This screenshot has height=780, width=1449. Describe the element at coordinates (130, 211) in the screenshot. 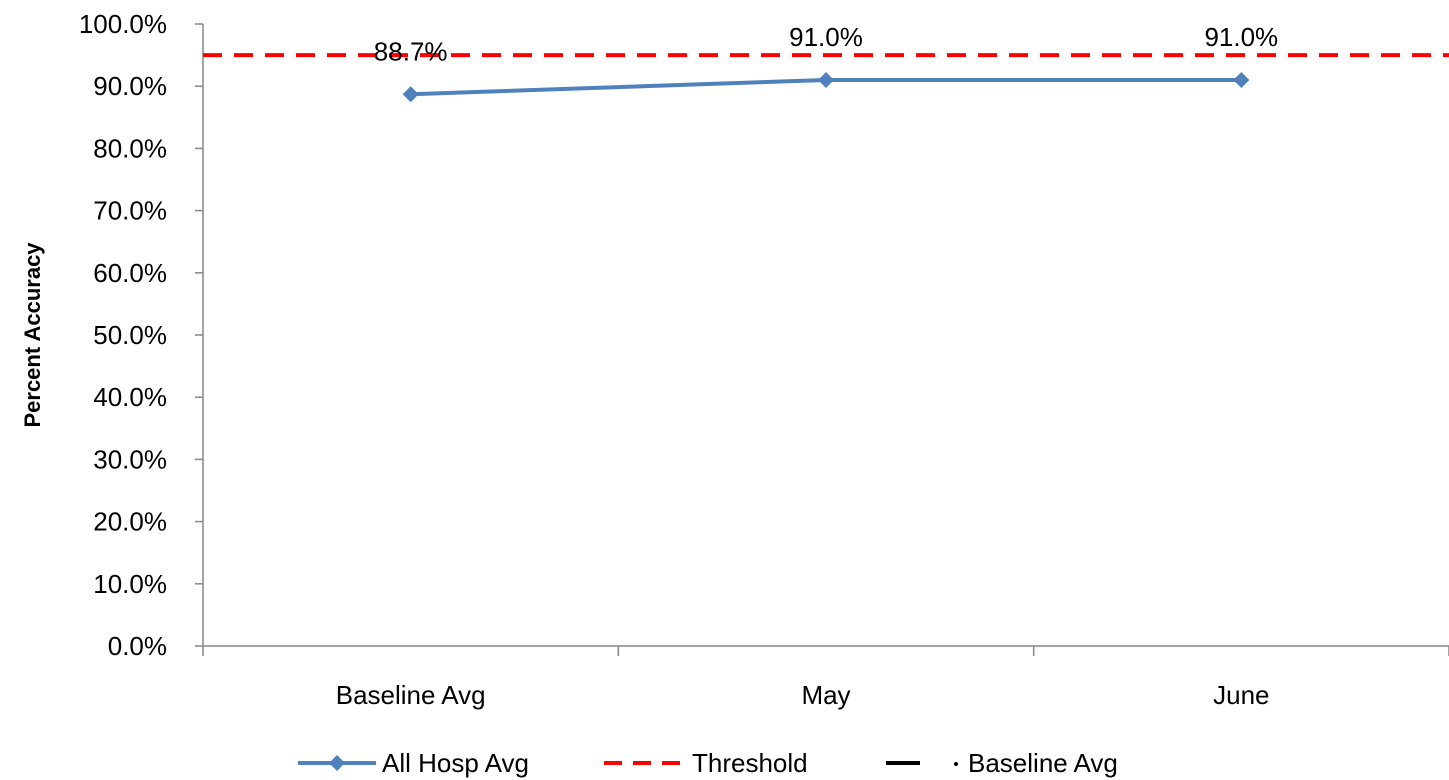

I see `y-tick-label: 70.0%` at that location.